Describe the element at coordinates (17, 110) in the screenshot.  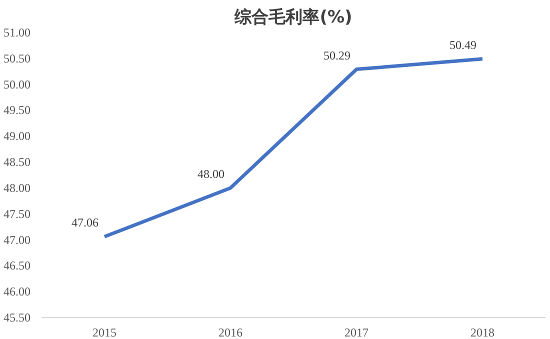
I see `y-tick-label: 49.50` at that location.